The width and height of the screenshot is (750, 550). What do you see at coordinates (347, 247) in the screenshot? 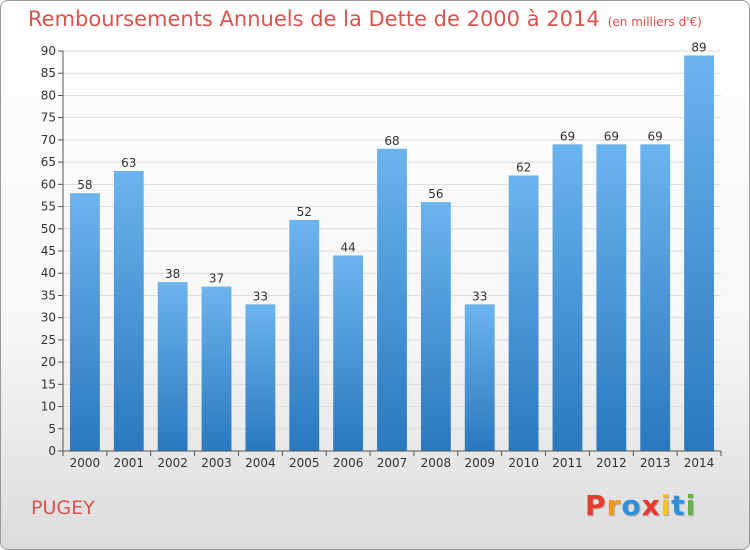
I see `value-label-2006: 44` at bounding box center [347, 247].